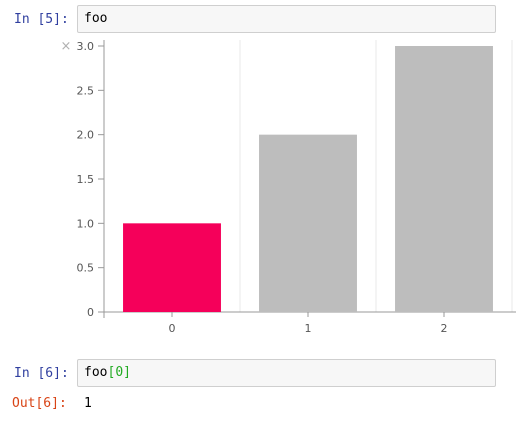 The height and width of the screenshot is (421, 519). Describe the element at coordinates (41, 373) in the screenshot. I see `input-prompt-6: In [6]:` at that location.